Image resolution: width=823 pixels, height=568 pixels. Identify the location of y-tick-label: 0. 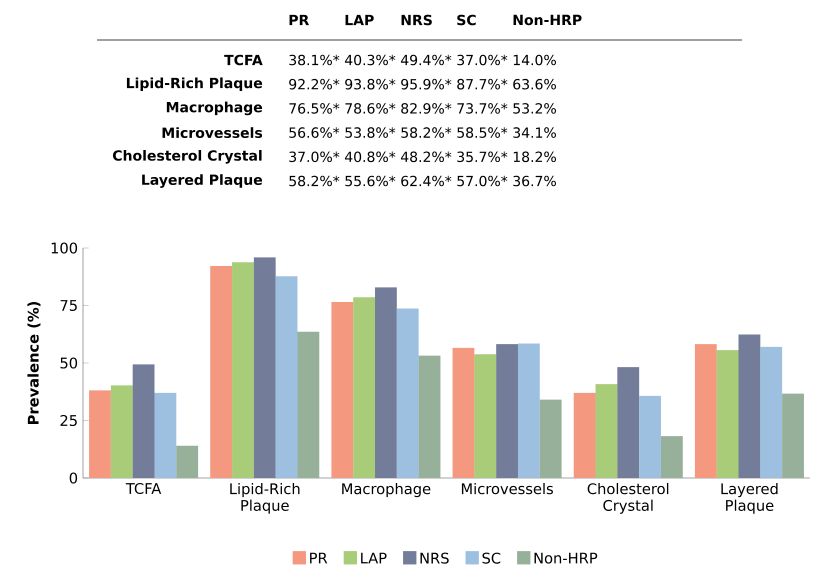
(74, 478).